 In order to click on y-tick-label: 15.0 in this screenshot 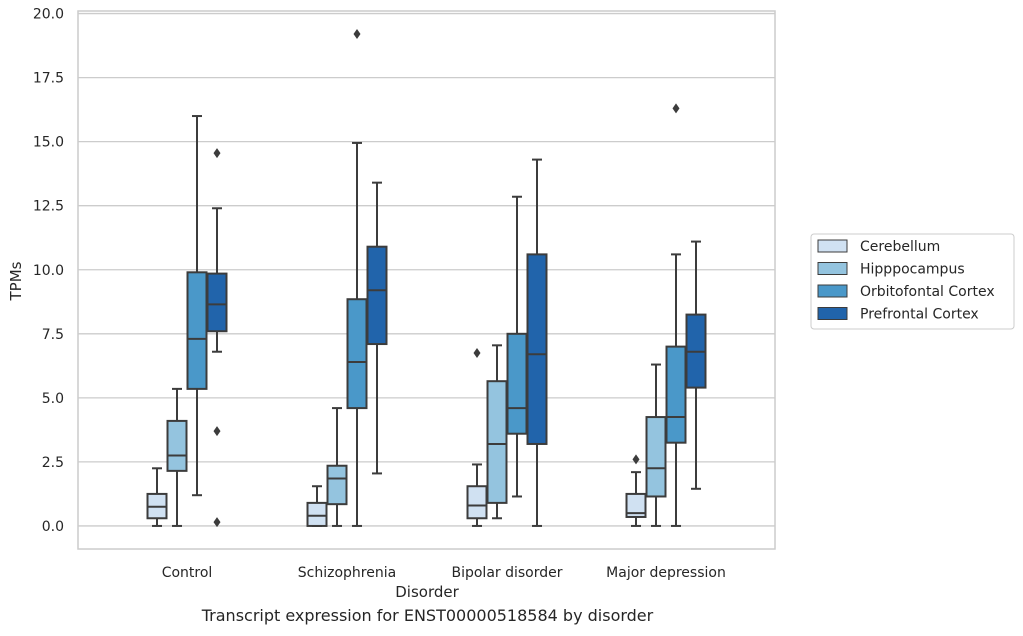, I will do `click(48, 143)`.